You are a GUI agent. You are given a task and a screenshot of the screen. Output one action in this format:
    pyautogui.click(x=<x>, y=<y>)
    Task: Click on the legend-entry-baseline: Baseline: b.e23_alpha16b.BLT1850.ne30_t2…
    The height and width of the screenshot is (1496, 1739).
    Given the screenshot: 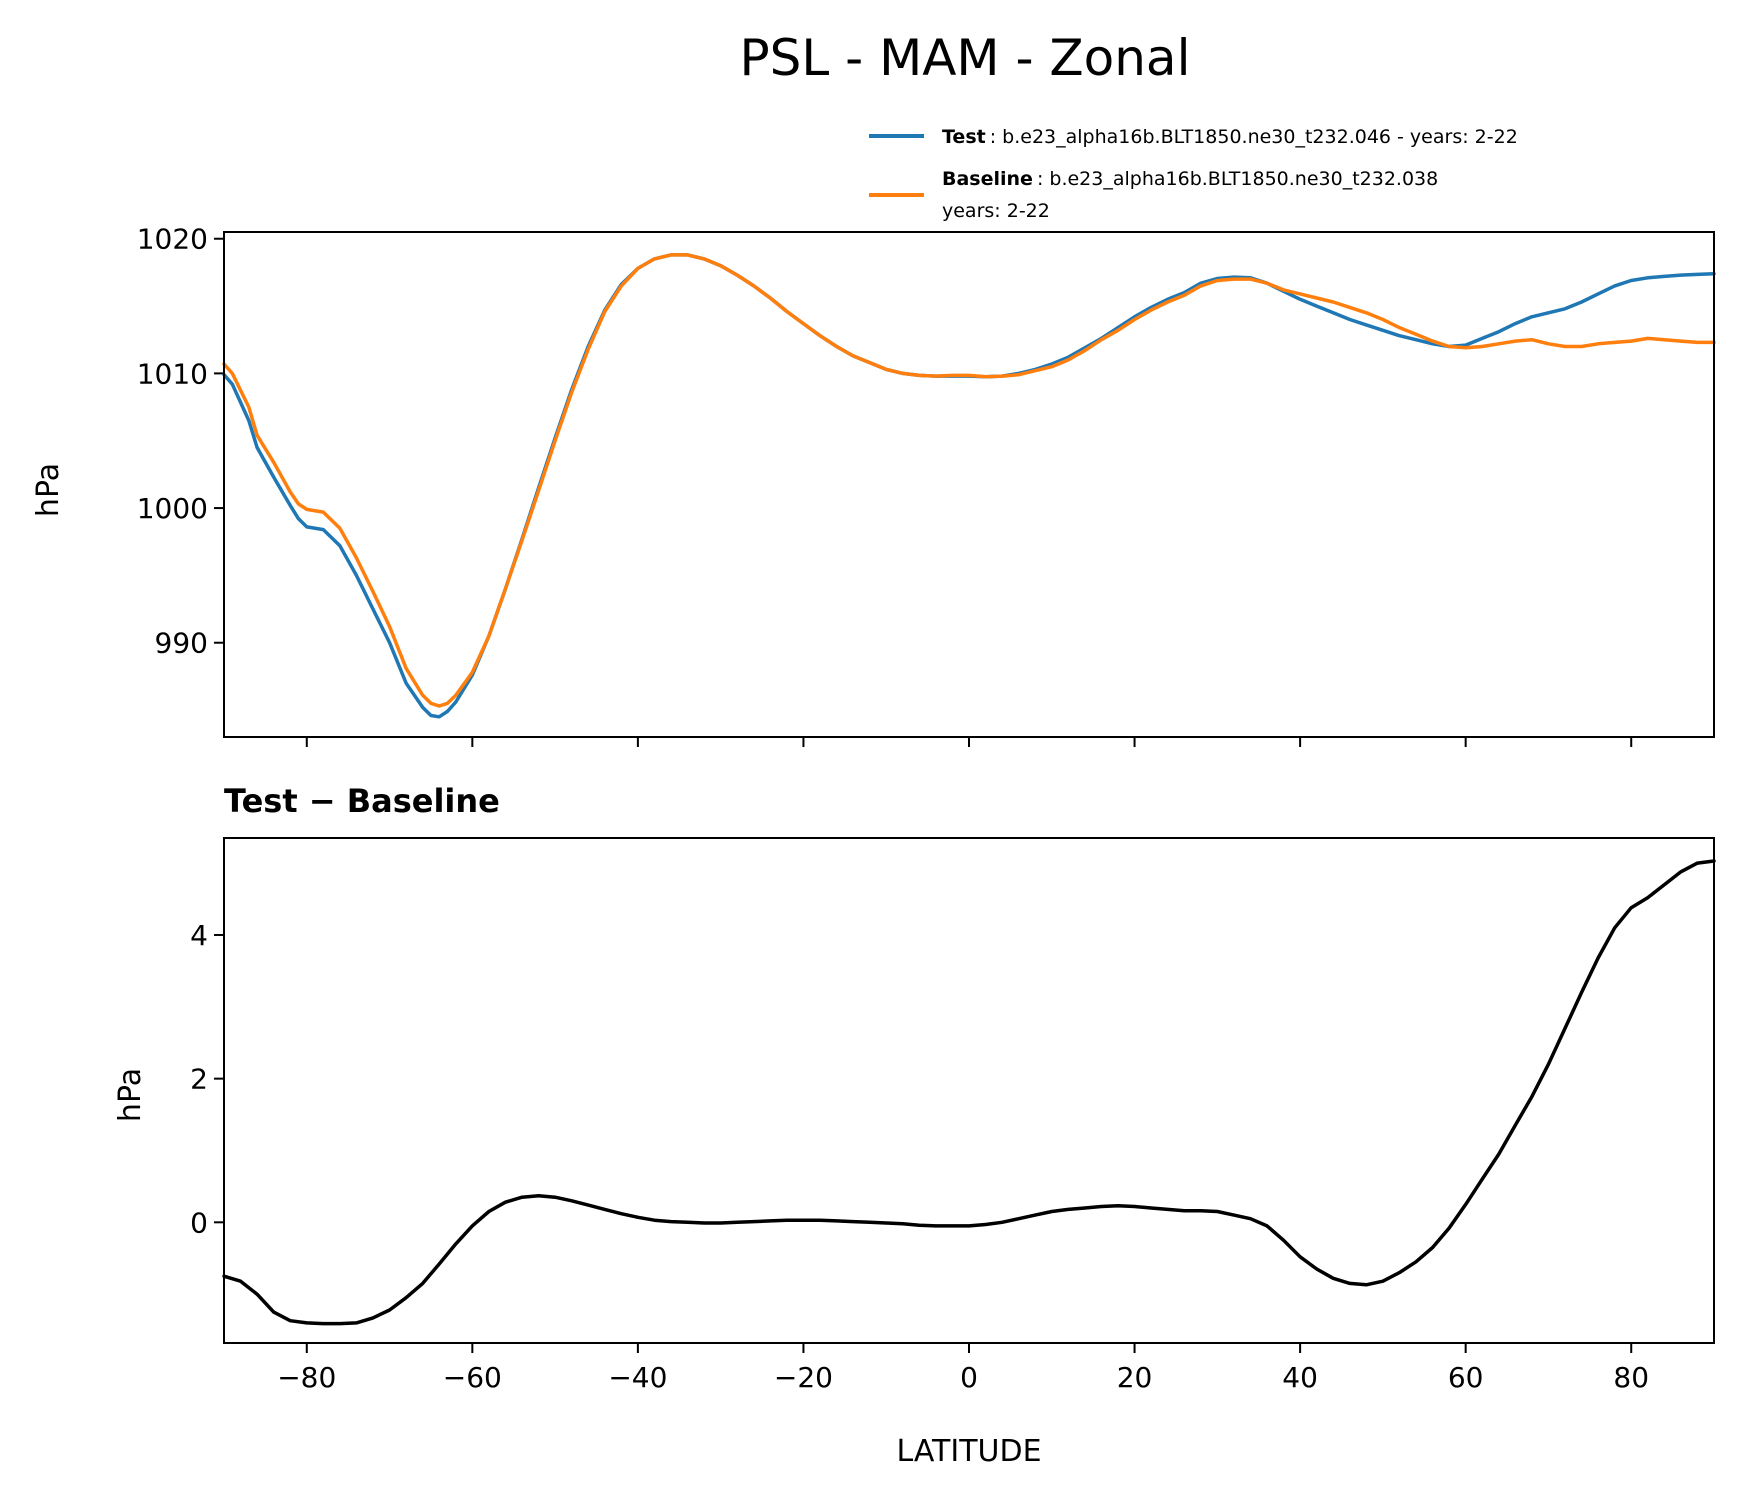 What is the action you would take?
    pyautogui.click(x=1190, y=179)
    